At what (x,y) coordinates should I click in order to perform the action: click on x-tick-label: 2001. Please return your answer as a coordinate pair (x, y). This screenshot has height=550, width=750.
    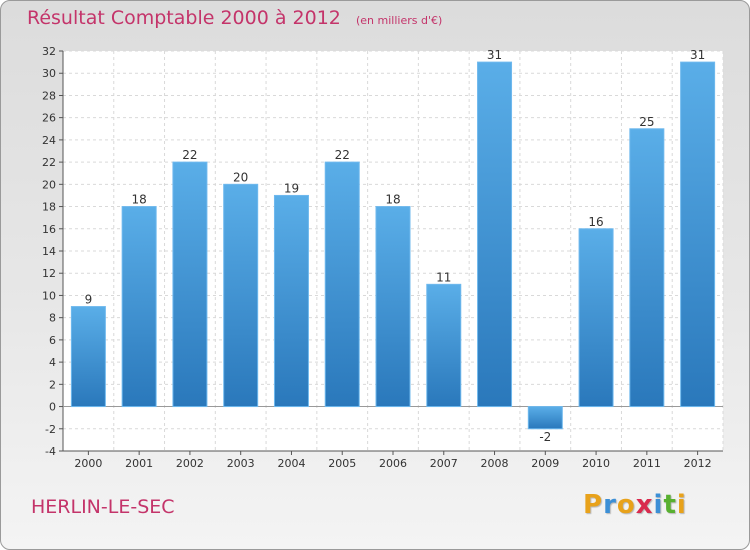
    Looking at the image, I should click on (139, 463).